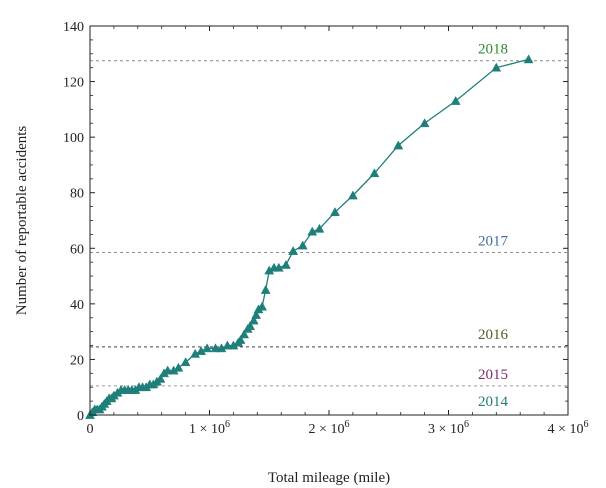 The width and height of the screenshot is (606, 488). What do you see at coordinates (73, 138) in the screenshot?
I see `y-tick-label: 100` at bounding box center [73, 138].